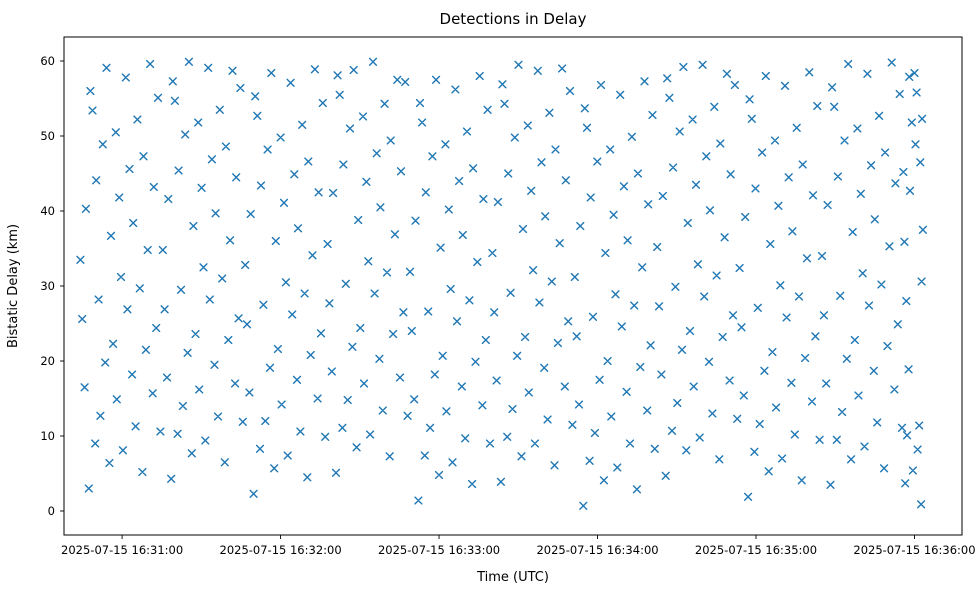 This screenshot has height=590, width=980. I want to click on x-axis-label: Time (UTC), so click(512, 577).